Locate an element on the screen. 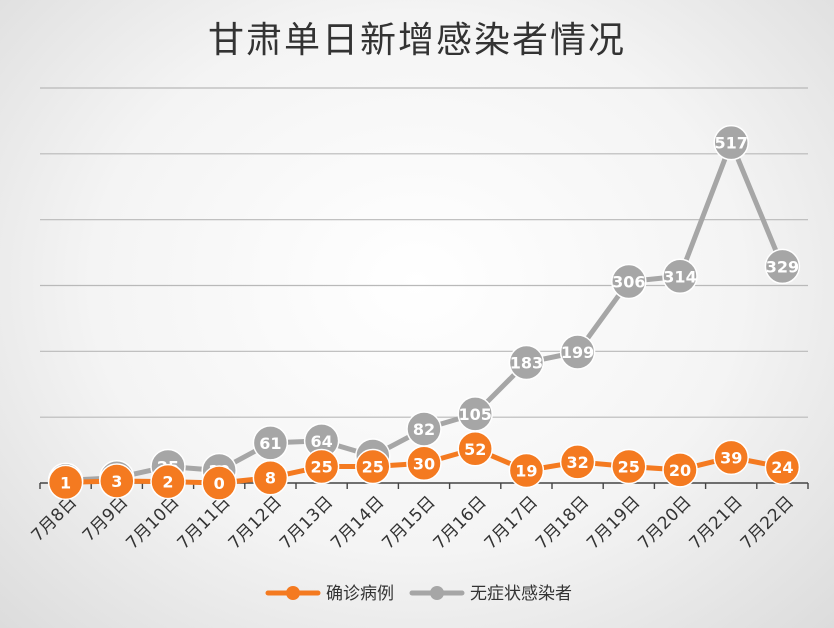  data-label: 2 is located at coordinates (167, 482).